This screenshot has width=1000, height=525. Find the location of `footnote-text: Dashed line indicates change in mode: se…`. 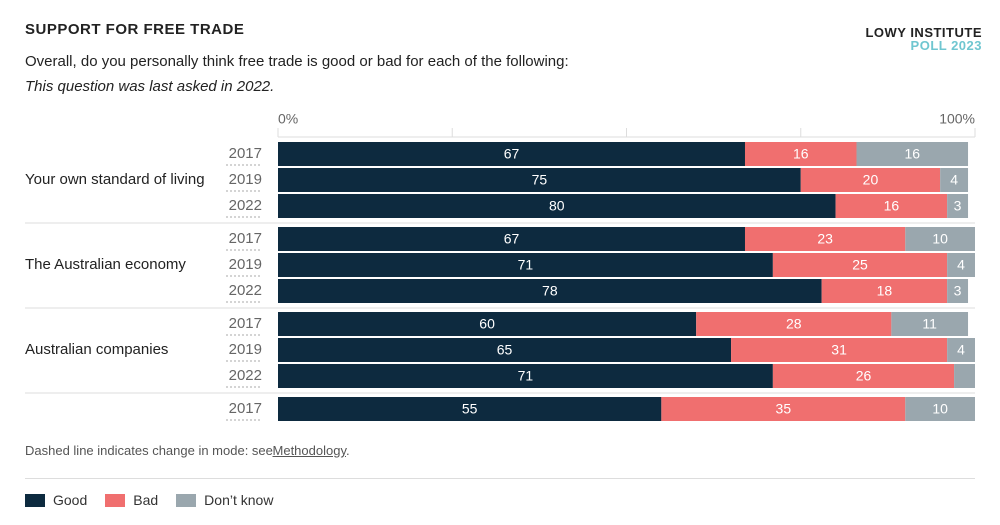

footnote-text: Dashed line indicates change in mode: se… is located at coordinates (149, 450).